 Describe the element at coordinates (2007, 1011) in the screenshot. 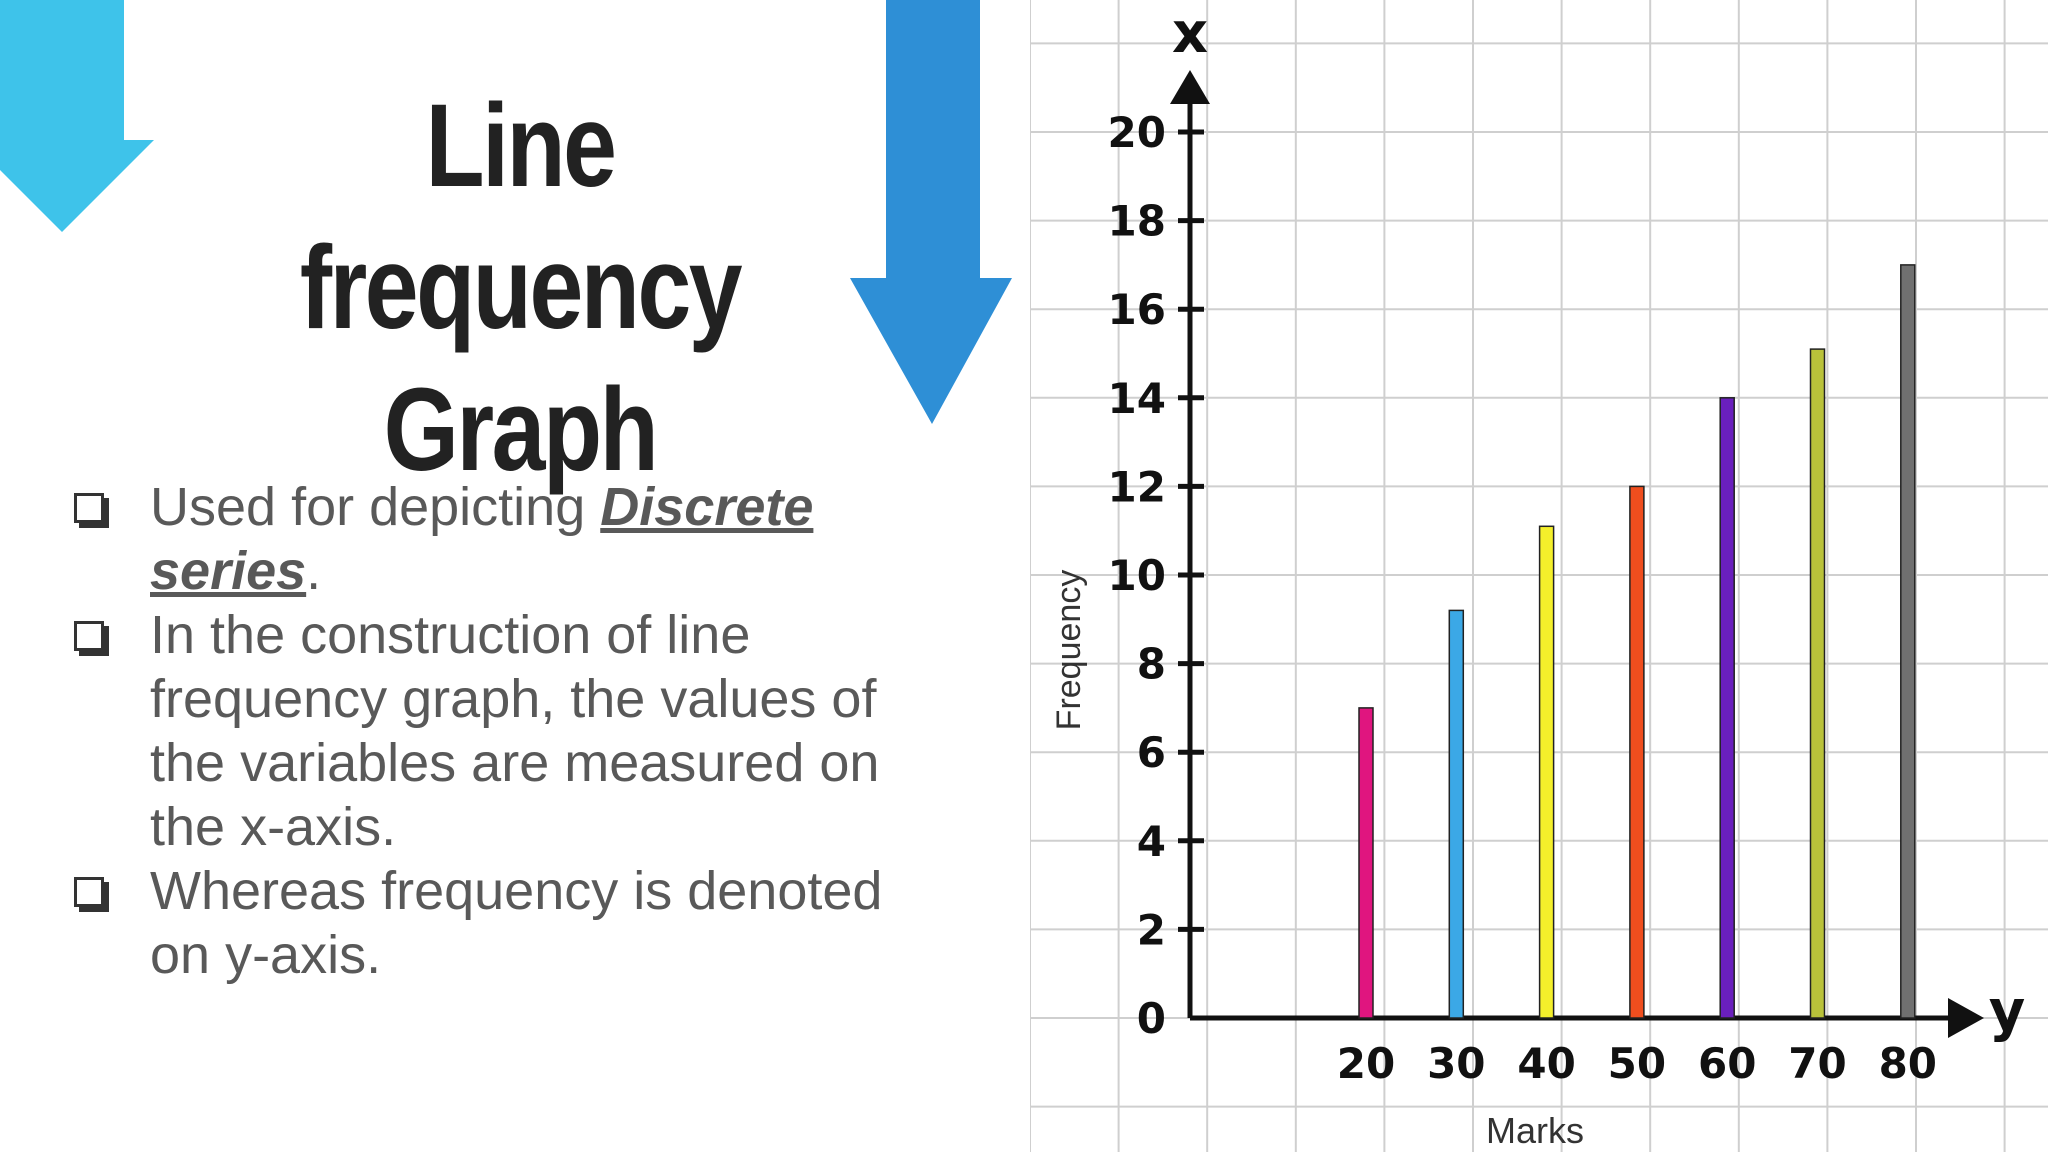

I see `horizontal-axis-letter: y` at that location.